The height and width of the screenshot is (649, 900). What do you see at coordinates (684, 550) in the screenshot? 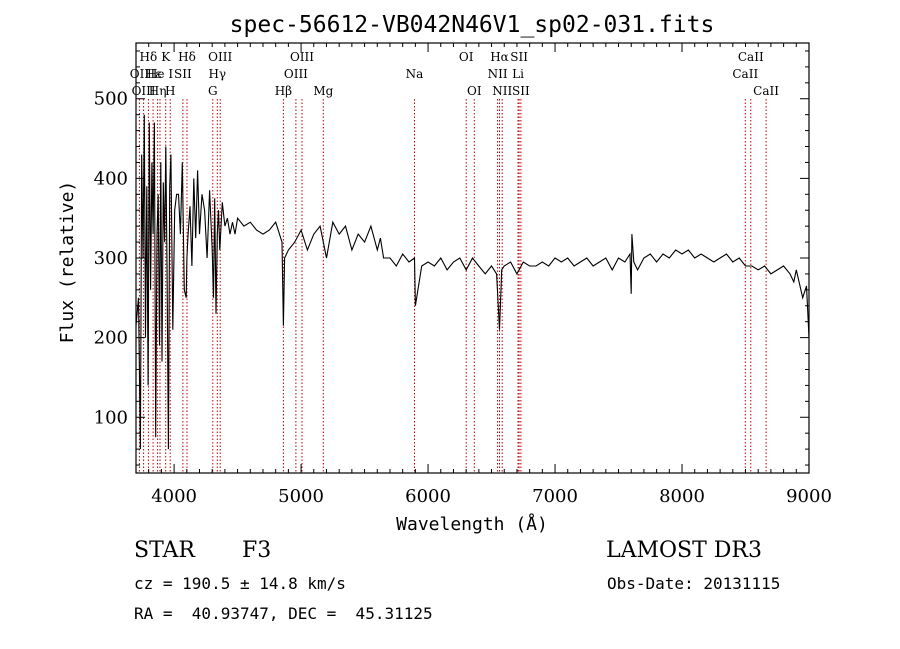
I see `survey-name: LAMOST DR3` at bounding box center [684, 550].